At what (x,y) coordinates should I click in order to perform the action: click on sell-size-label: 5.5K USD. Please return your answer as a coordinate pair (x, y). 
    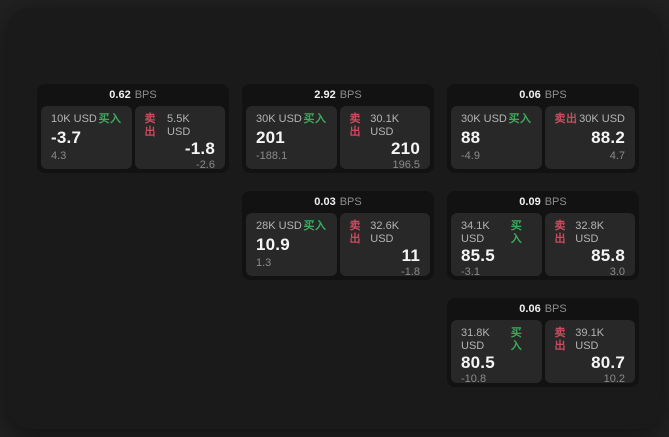
    Looking at the image, I should click on (179, 125).